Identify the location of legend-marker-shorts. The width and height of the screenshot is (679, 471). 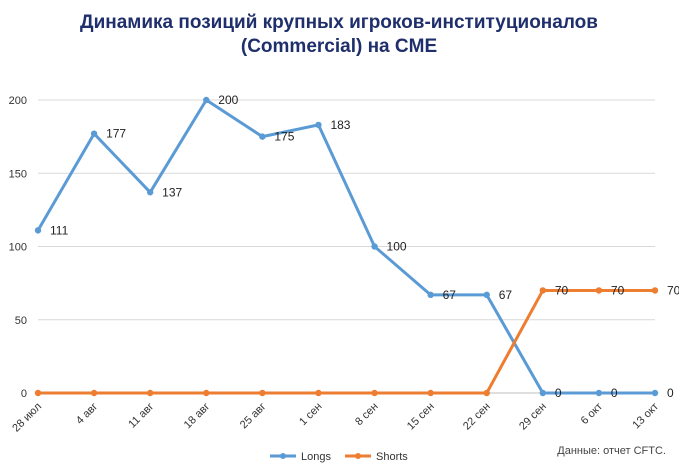
(358, 456).